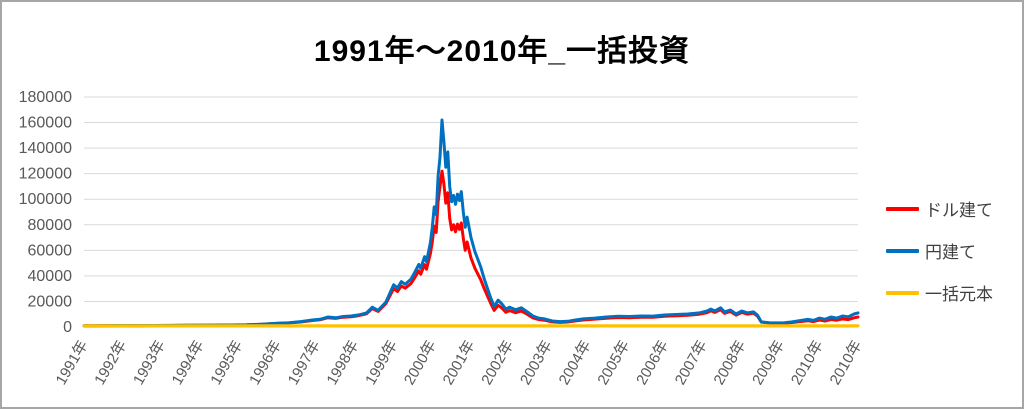 This screenshot has height=409, width=1024. I want to click on x-axis-label: 2005年, so click(613, 363).